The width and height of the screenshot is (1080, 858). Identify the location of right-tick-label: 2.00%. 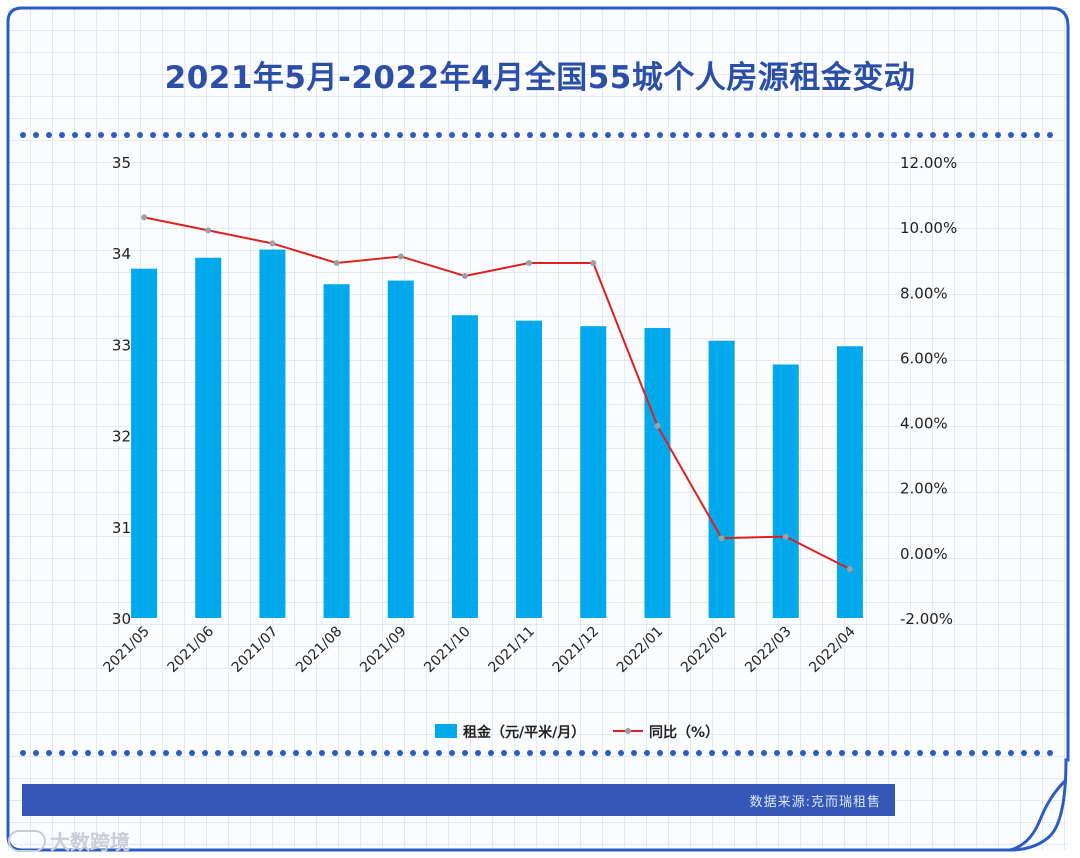
(924, 489).